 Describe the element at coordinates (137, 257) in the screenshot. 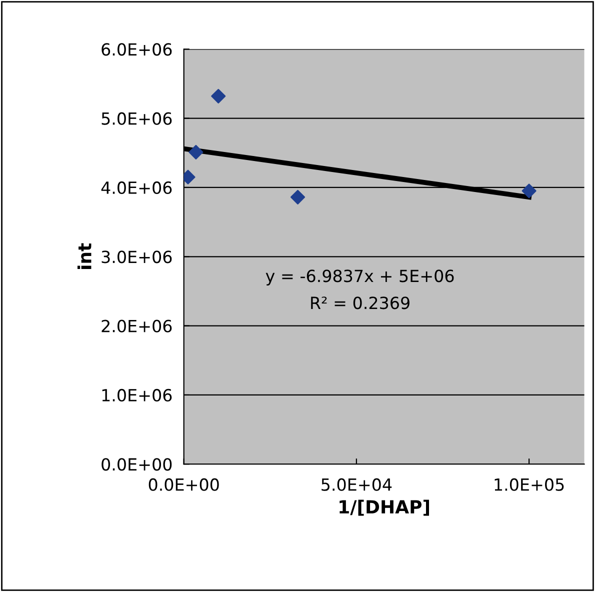

I see `y-tick-label: 3.0E+06` at that location.